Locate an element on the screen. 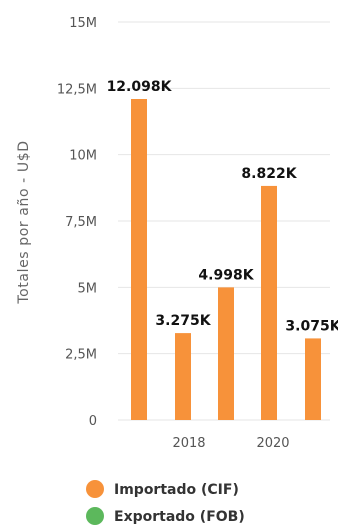 Image resolution: width=338 pixels, height=531 pixels. y-tick-label: 12,5M is located at coordinates (77, 89).